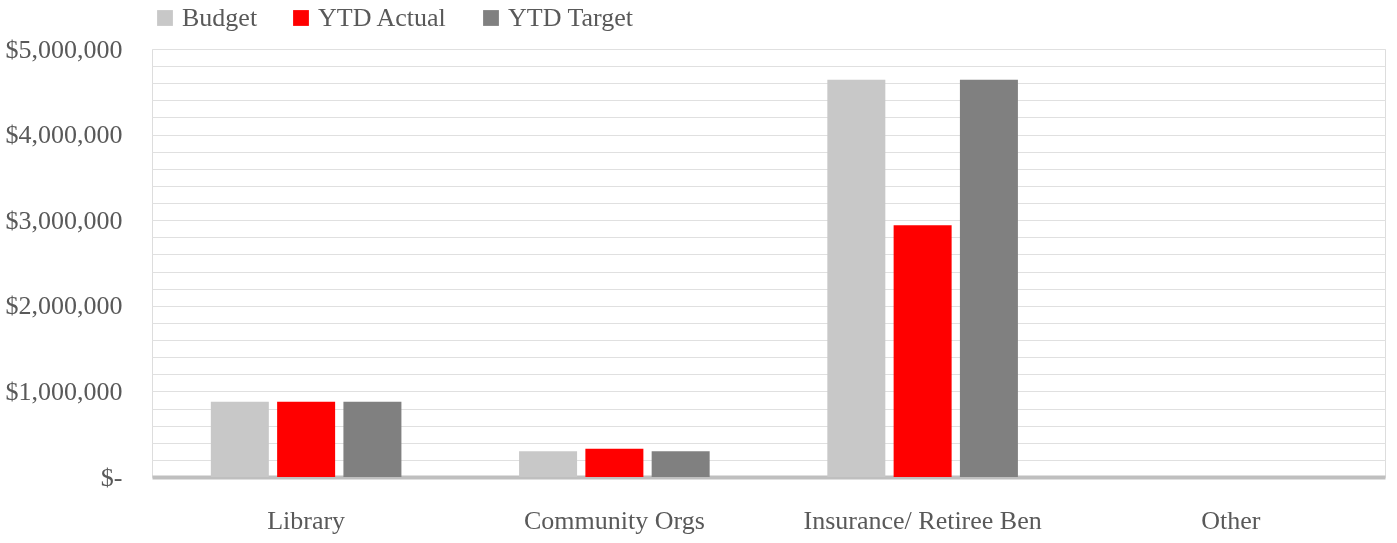 This screenshot has height=543, width=1397. Describe the element at coordinates (64, 306) in the screenshot. I see `y-tick-label: $2,000,000` at that location.